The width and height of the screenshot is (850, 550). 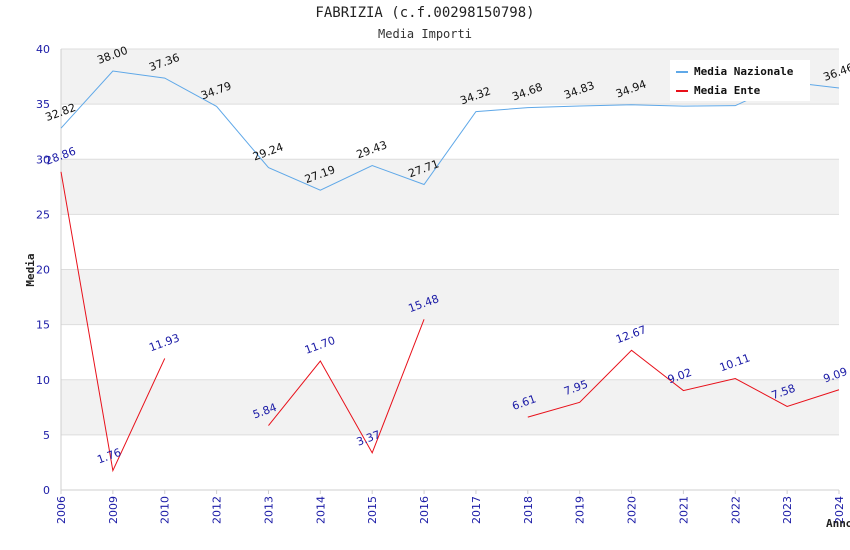 What do you see at coordinates (113, 510) in the screenshot?
I see `x-tick-label: 2009` at bounding box center [113, 510].